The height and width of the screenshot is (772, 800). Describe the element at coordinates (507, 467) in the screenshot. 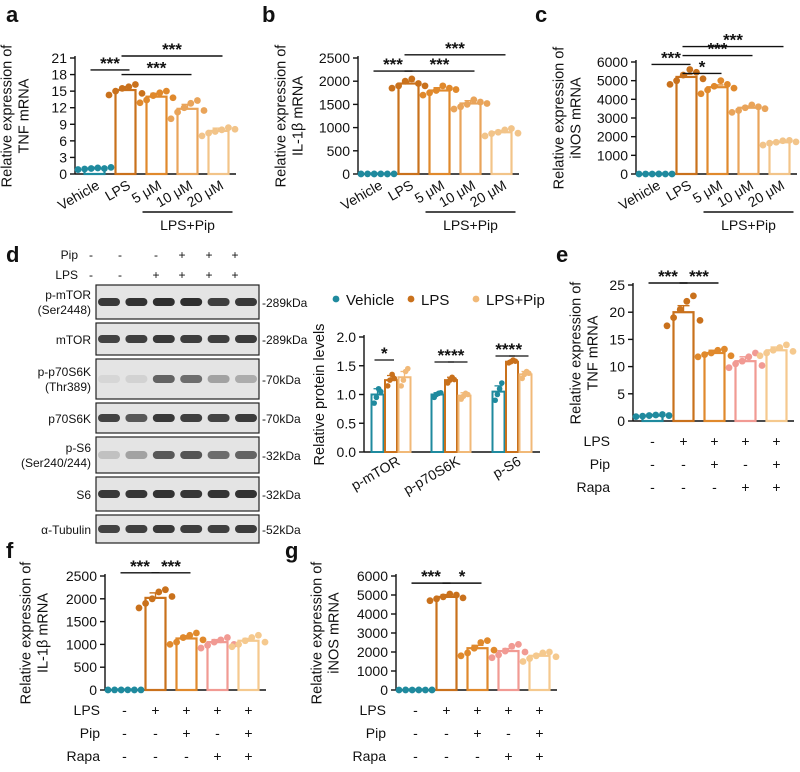

I see `x-tick-label: p-S6` at that location.